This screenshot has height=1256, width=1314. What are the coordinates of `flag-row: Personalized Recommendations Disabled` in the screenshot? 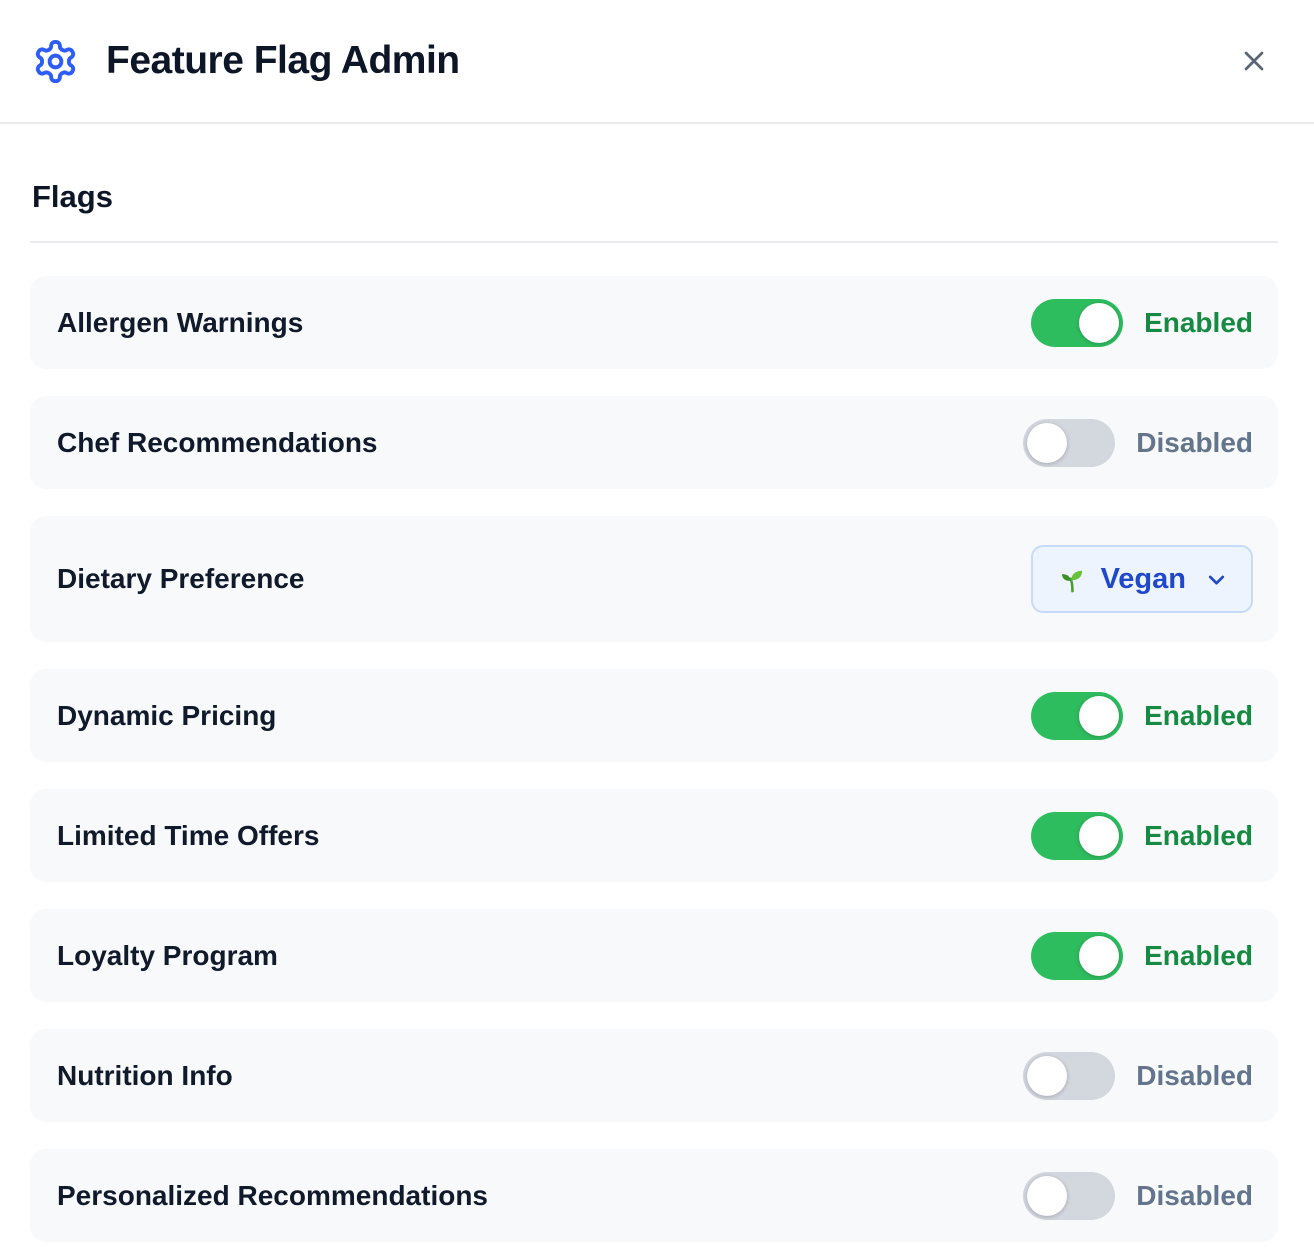 It's located at (654, 1195).